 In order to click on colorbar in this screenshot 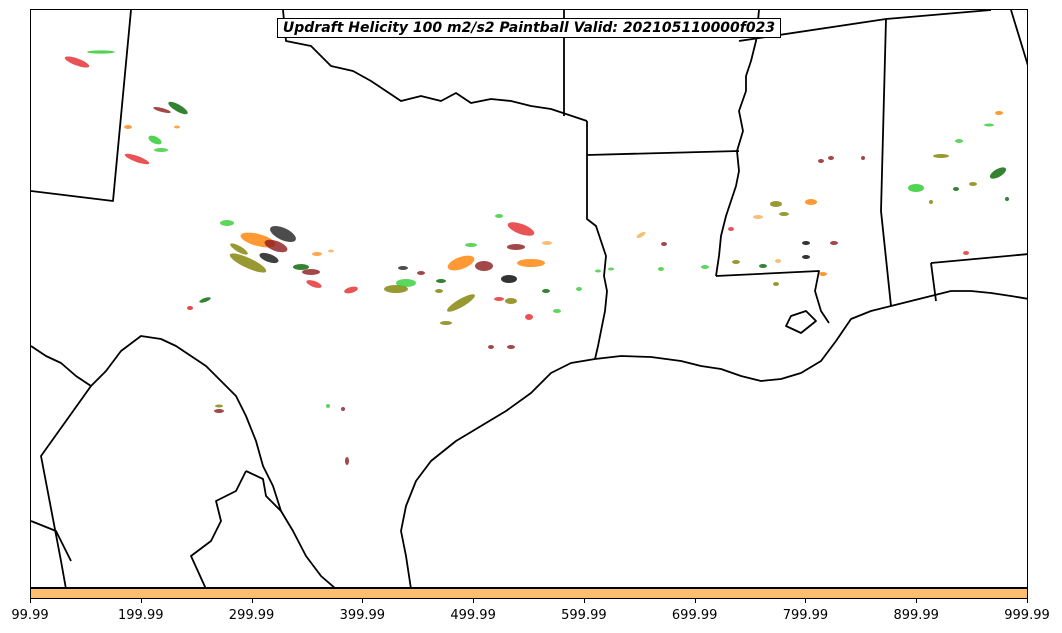, I will do `click(529, 593)`.